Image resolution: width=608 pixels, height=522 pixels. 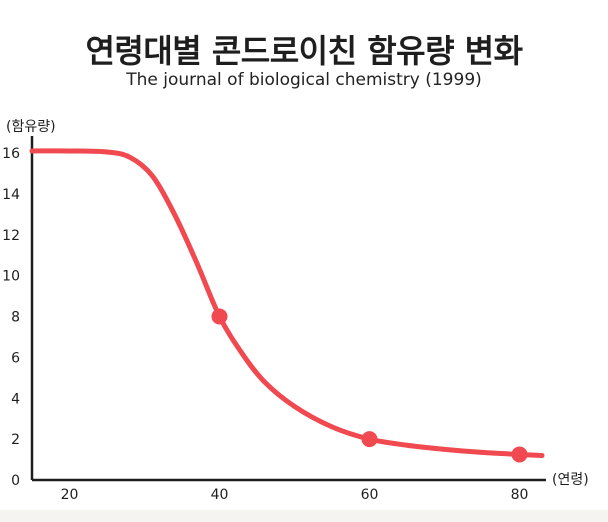 I want to click on y-axis-label: (함유량), so click(x=31, y=127).